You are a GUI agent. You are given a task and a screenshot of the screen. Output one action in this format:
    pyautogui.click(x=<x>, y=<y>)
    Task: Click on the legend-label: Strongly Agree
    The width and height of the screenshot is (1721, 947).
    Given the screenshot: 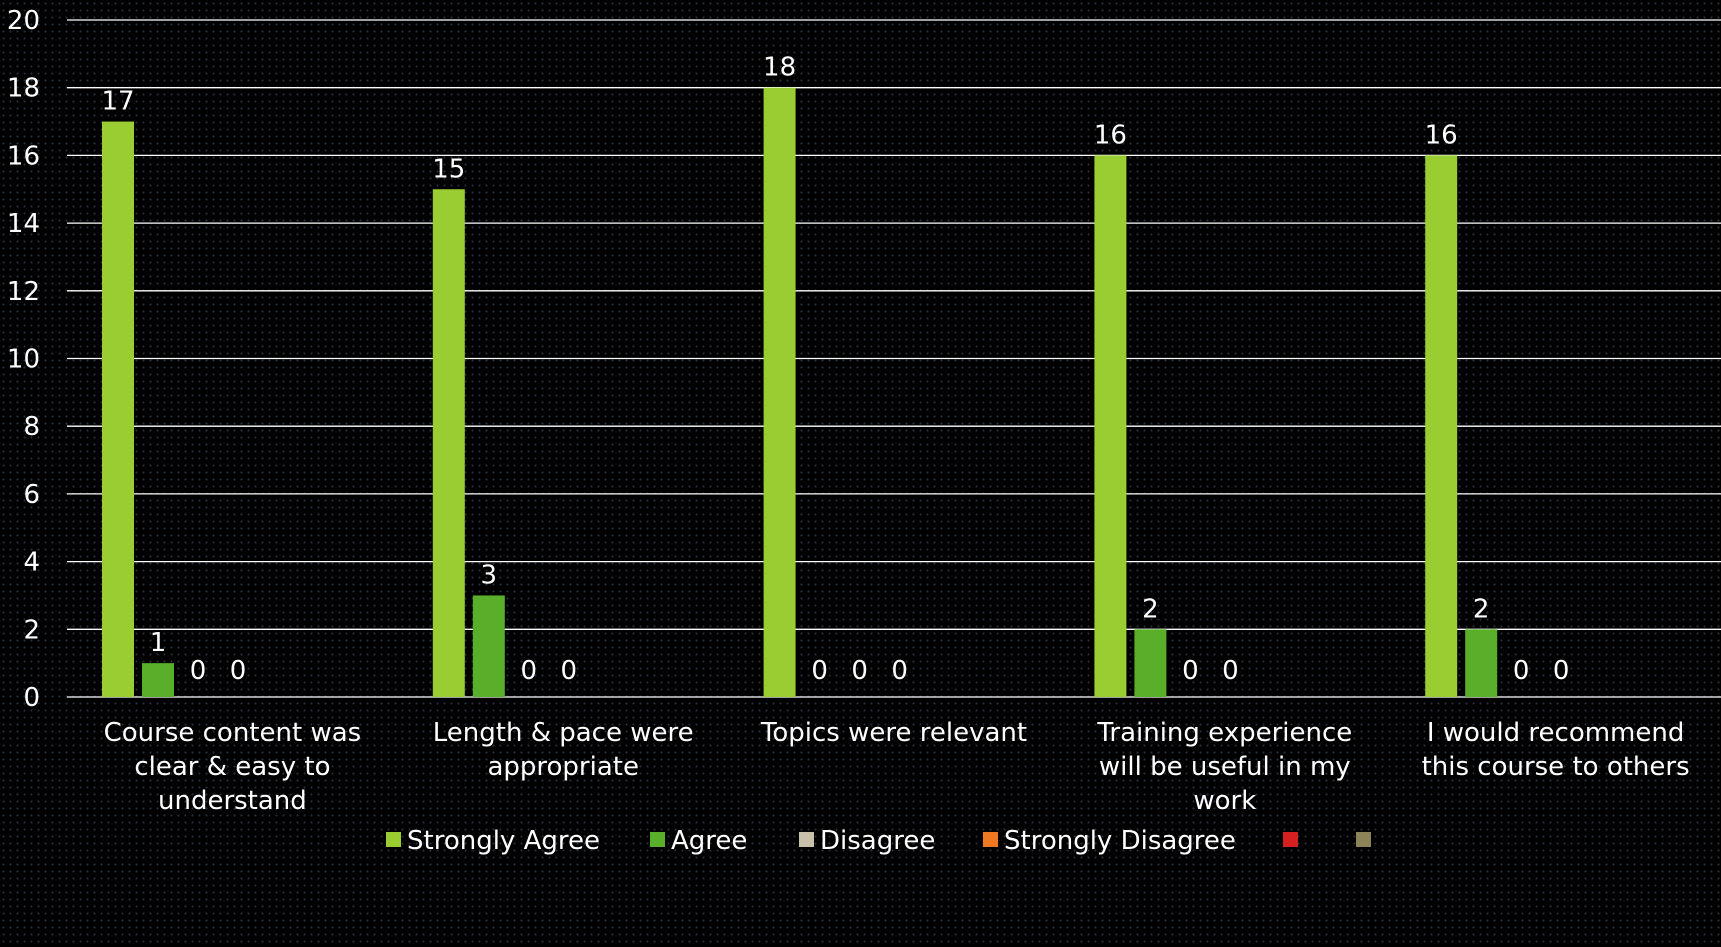 What is the action you would take?
    pyautogui.click(x=503, y=841)
    